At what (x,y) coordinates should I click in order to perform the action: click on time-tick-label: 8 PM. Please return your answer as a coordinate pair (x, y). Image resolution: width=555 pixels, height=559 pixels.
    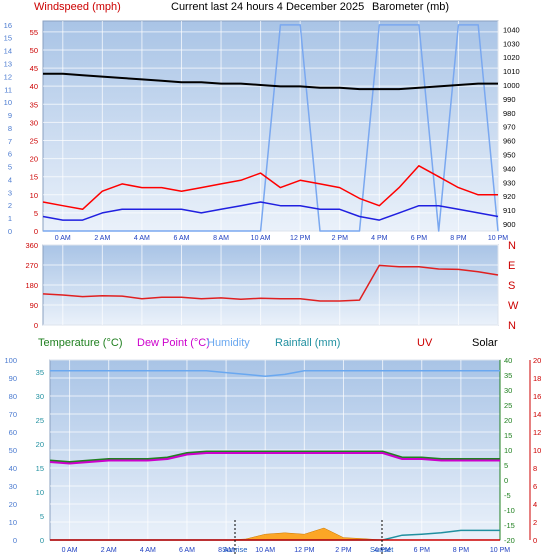
    Looking at the image, I should click on (461, 550).